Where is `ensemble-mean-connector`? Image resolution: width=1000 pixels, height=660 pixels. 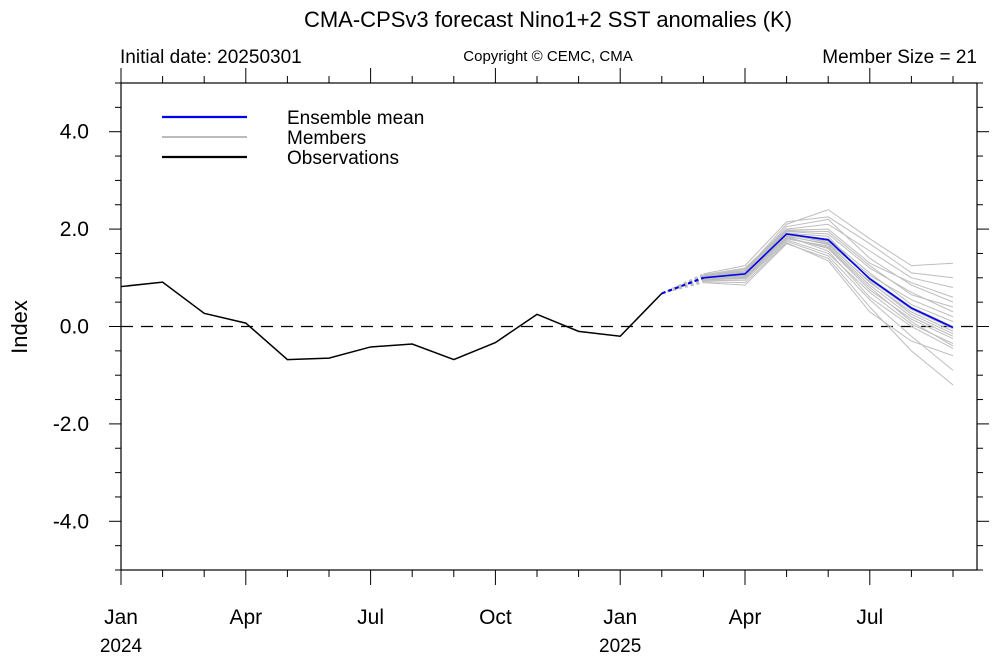
ensemble-mean-connector is located at coordinates (682, 285).